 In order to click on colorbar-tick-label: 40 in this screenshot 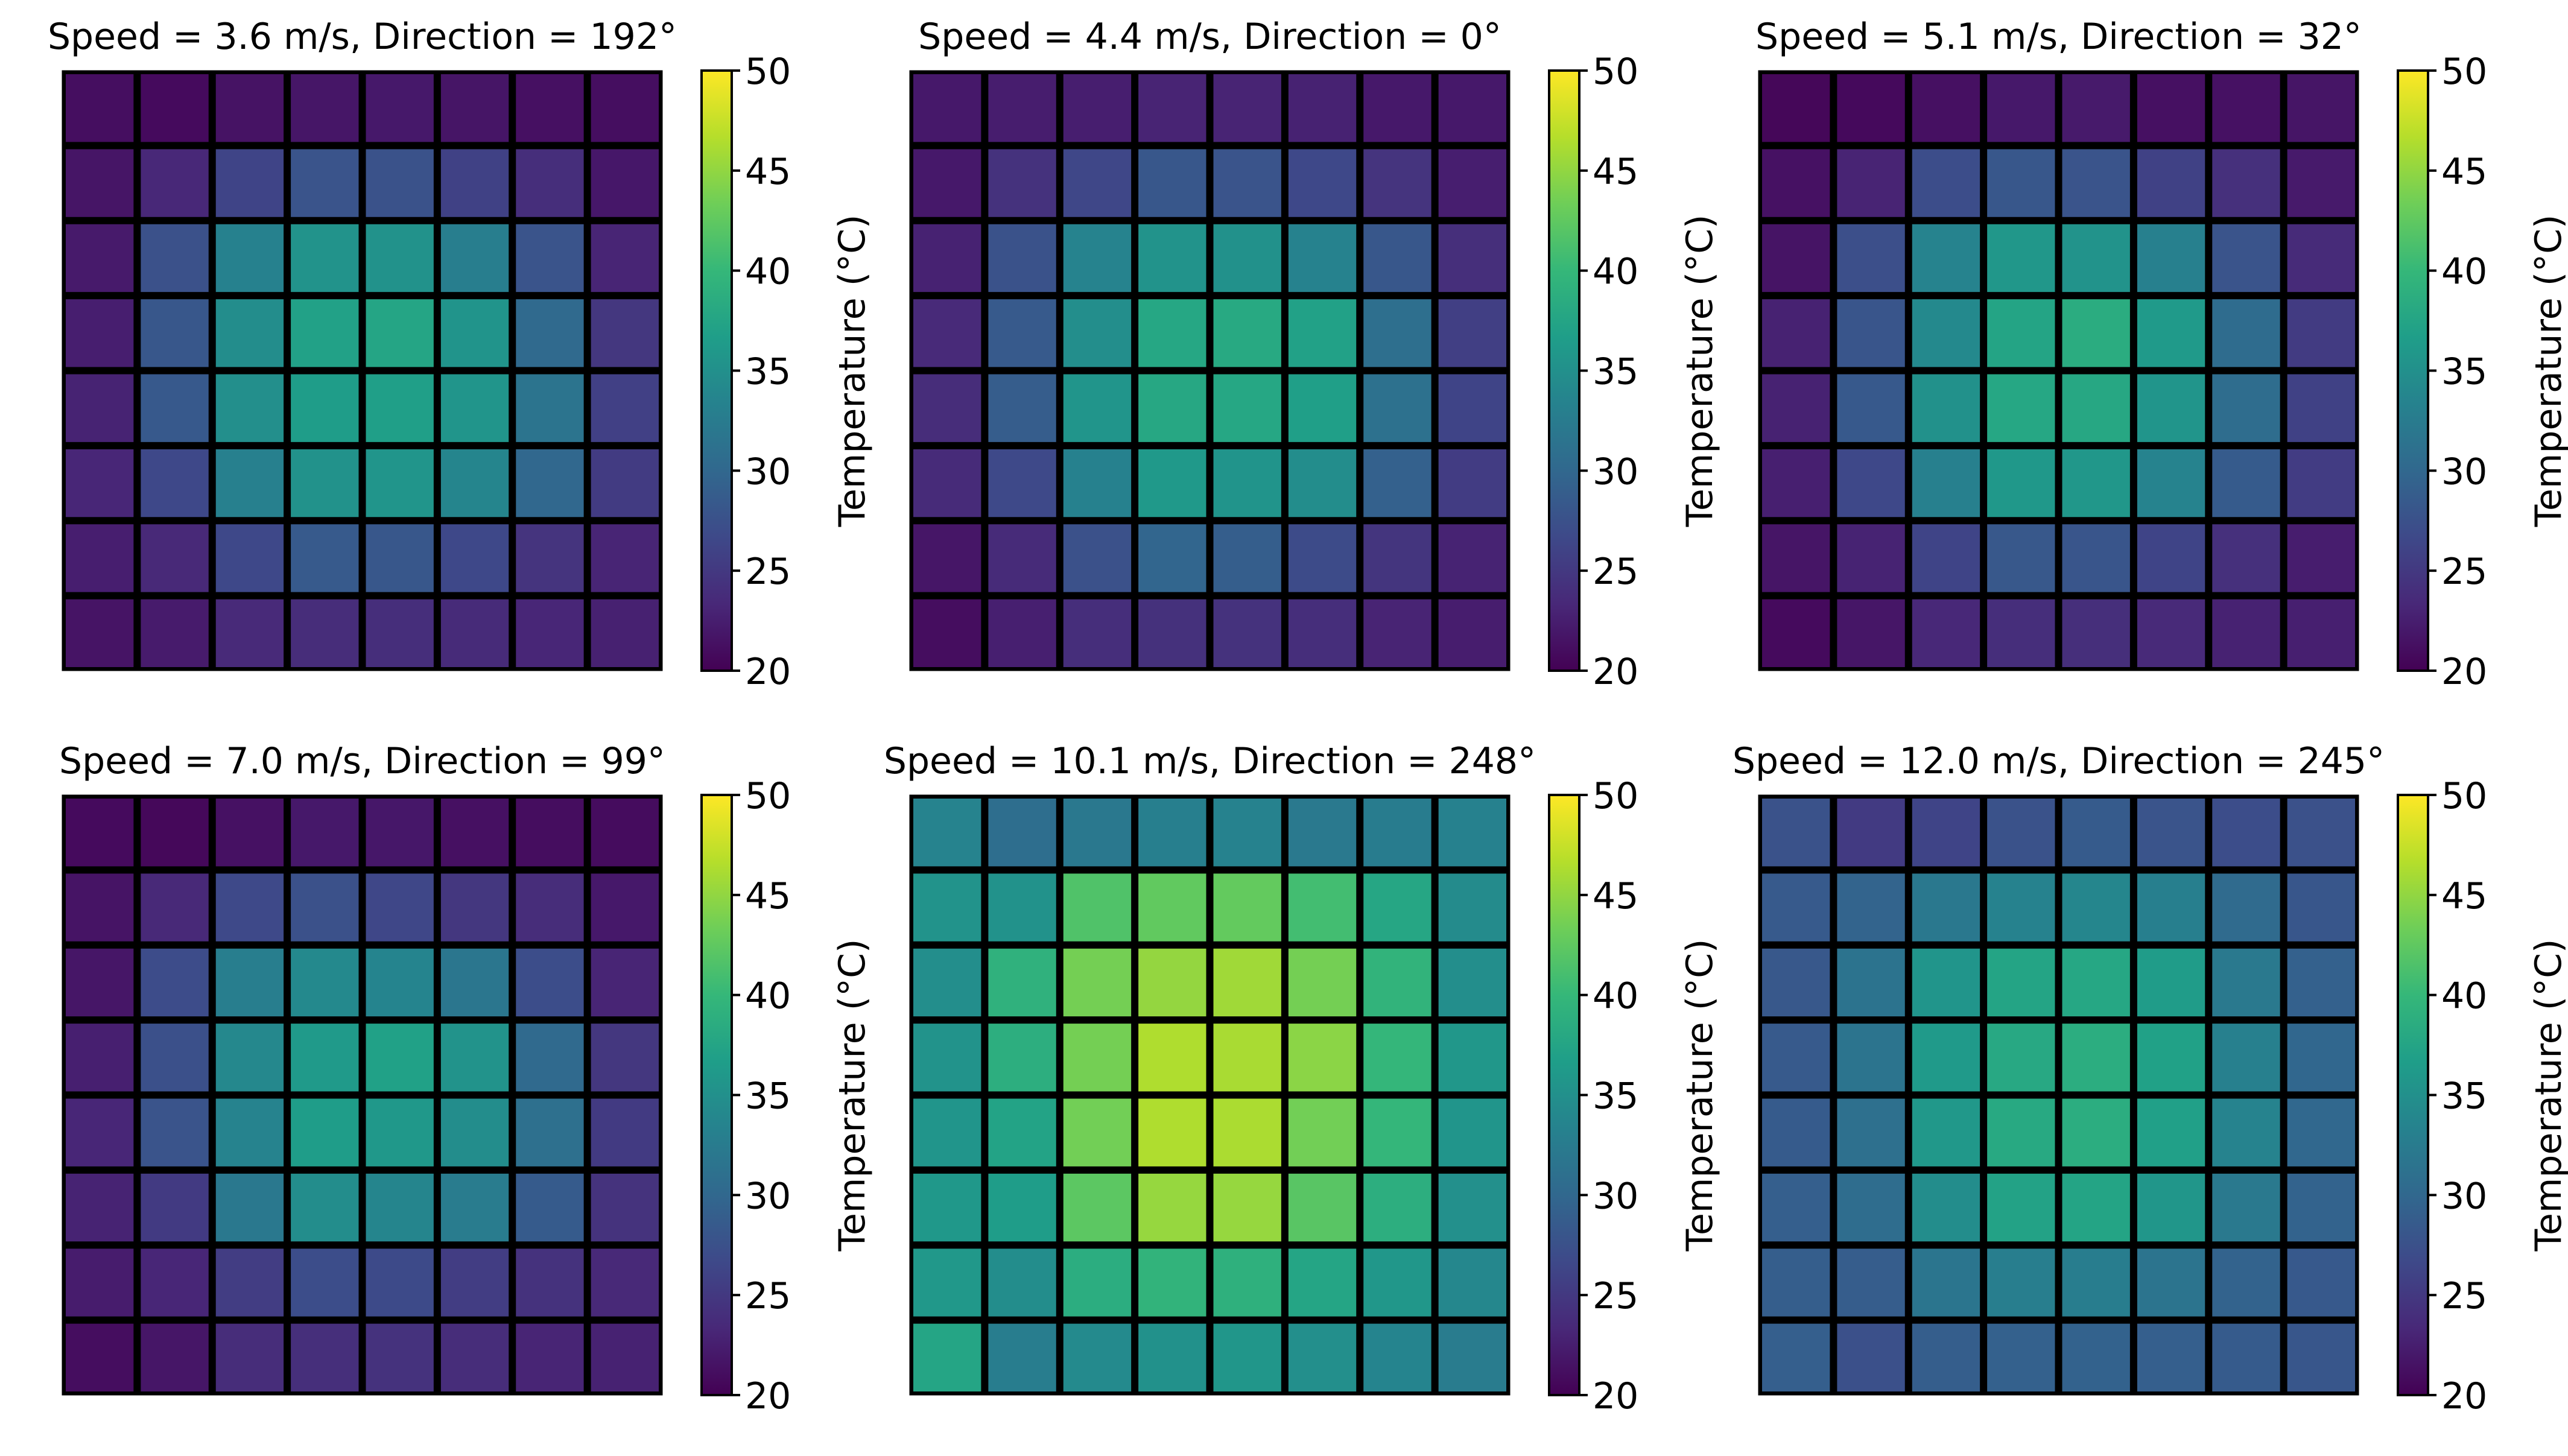, I will do `click(768, 996)`.